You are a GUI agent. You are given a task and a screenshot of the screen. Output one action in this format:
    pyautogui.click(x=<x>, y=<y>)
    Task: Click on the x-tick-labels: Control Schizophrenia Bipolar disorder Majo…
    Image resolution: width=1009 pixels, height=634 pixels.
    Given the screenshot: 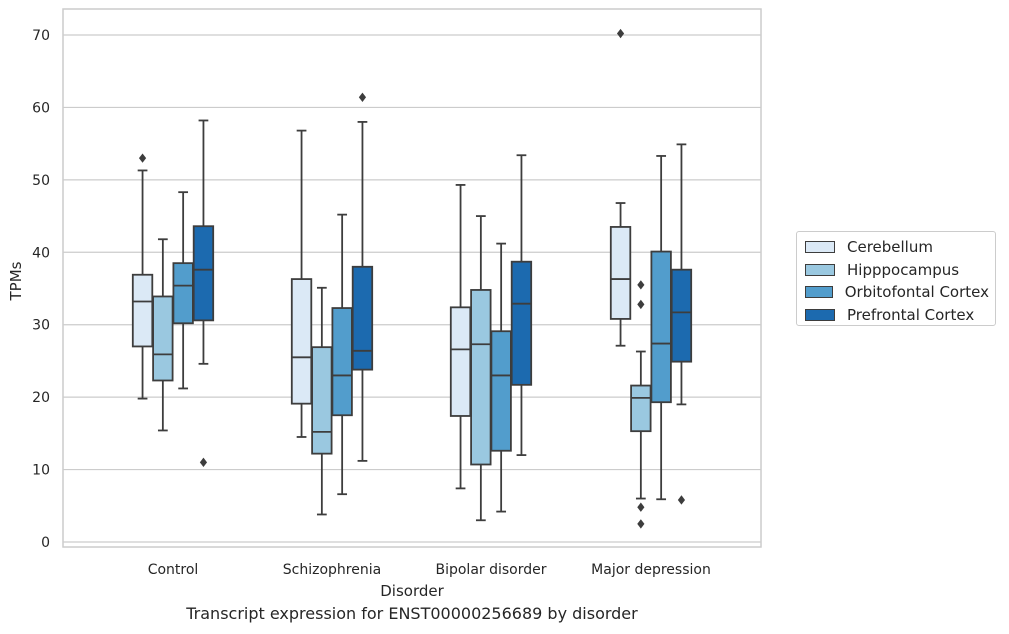 What is the action you would take?
    pyautogui.click(x=429, y=570)
    